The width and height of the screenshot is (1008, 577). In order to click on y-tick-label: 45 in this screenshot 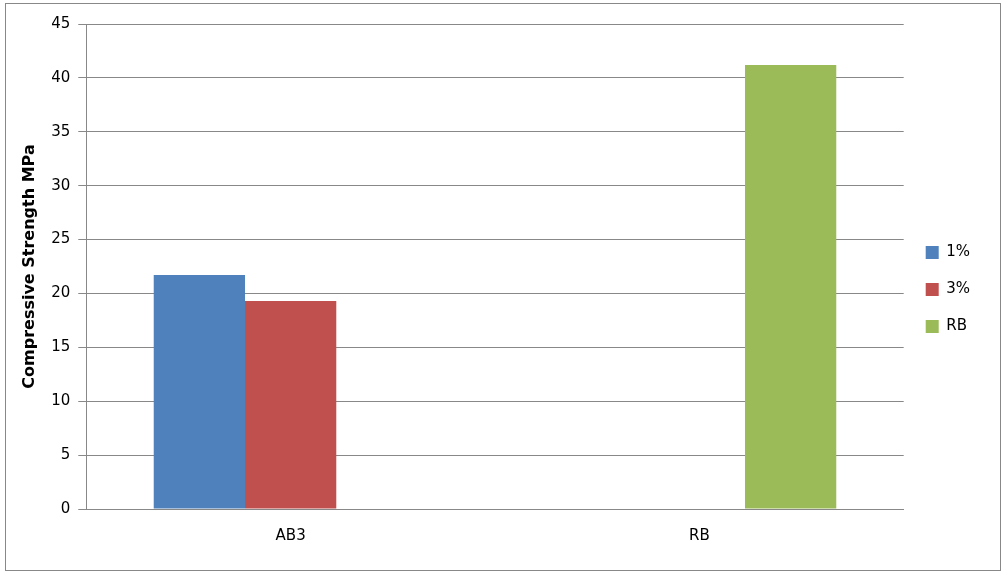, I will do `click(61, 22)`.